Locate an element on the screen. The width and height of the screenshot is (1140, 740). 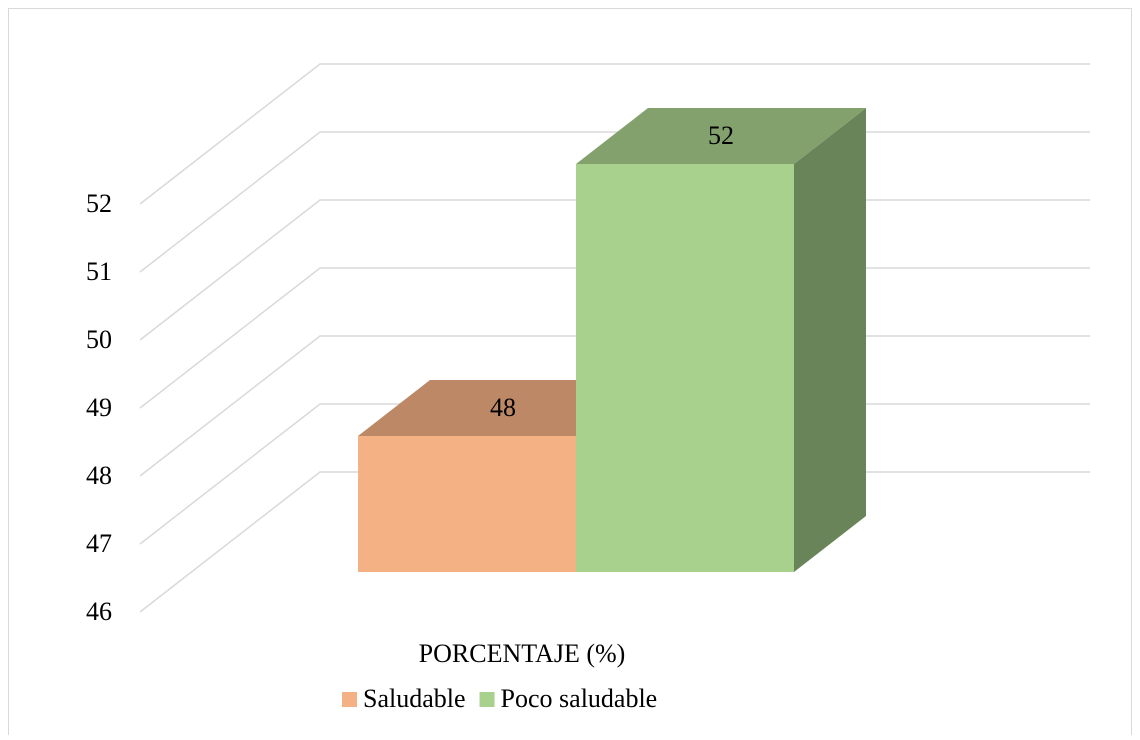
data-label: 52 is located at coordinates (721, 135).